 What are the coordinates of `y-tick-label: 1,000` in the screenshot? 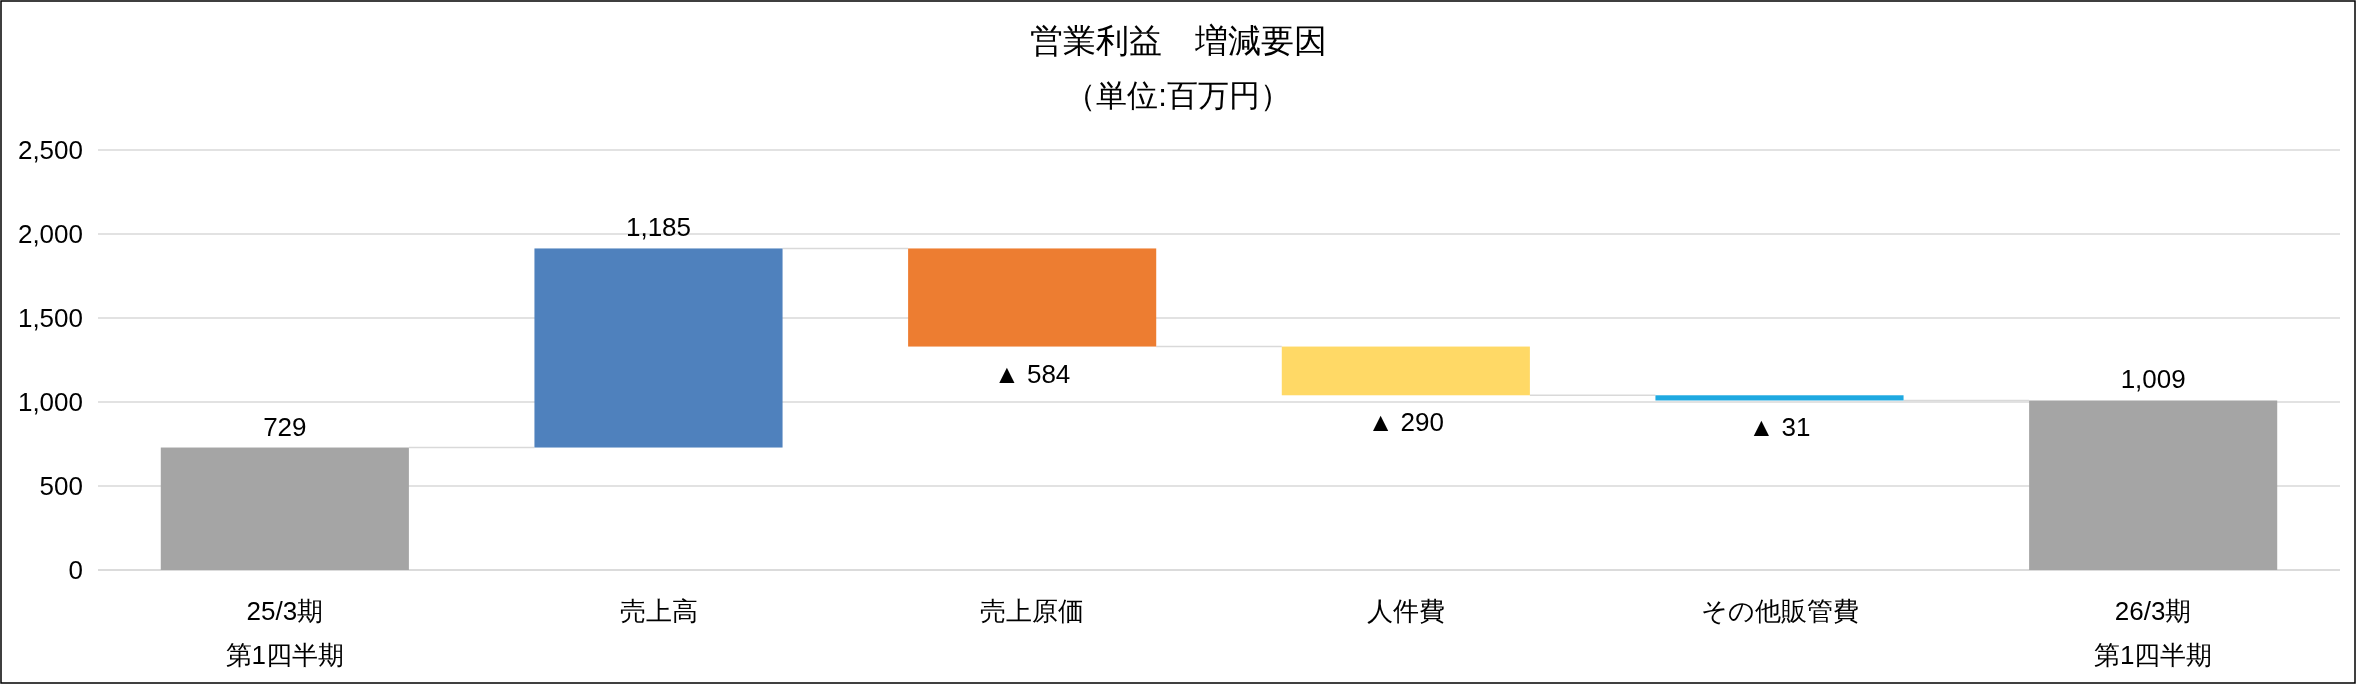 It's located at (50, 402).